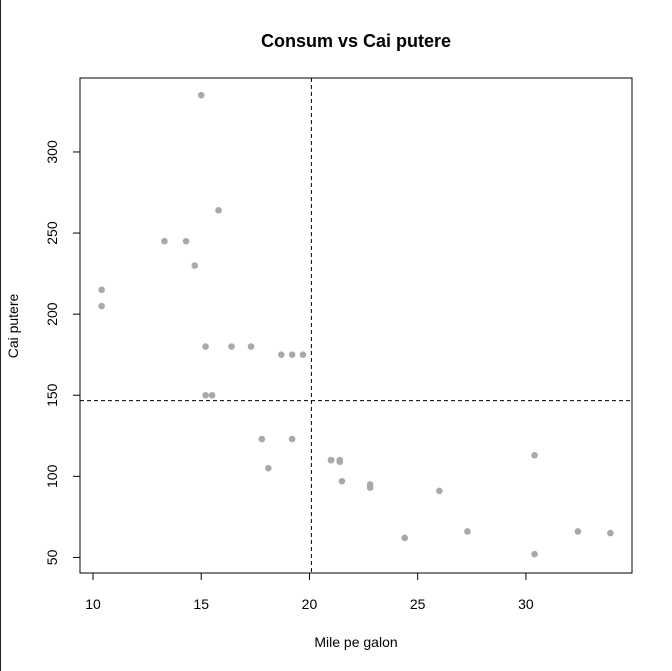 This screenshot has width=672, height=671. I want to click on x-axis-label: Mile pe galon, so click(355, 642).